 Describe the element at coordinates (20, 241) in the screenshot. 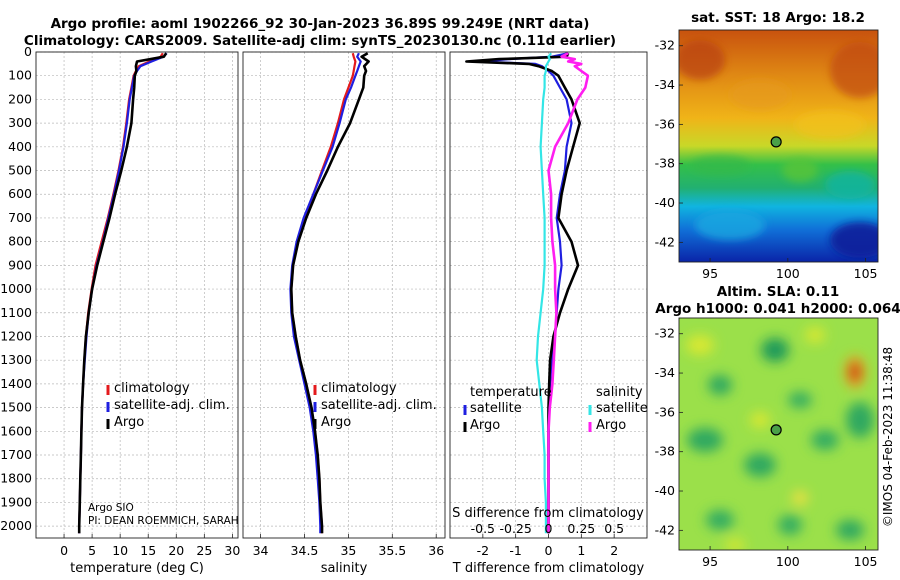

I see `y-tick-label: 800` at that location.